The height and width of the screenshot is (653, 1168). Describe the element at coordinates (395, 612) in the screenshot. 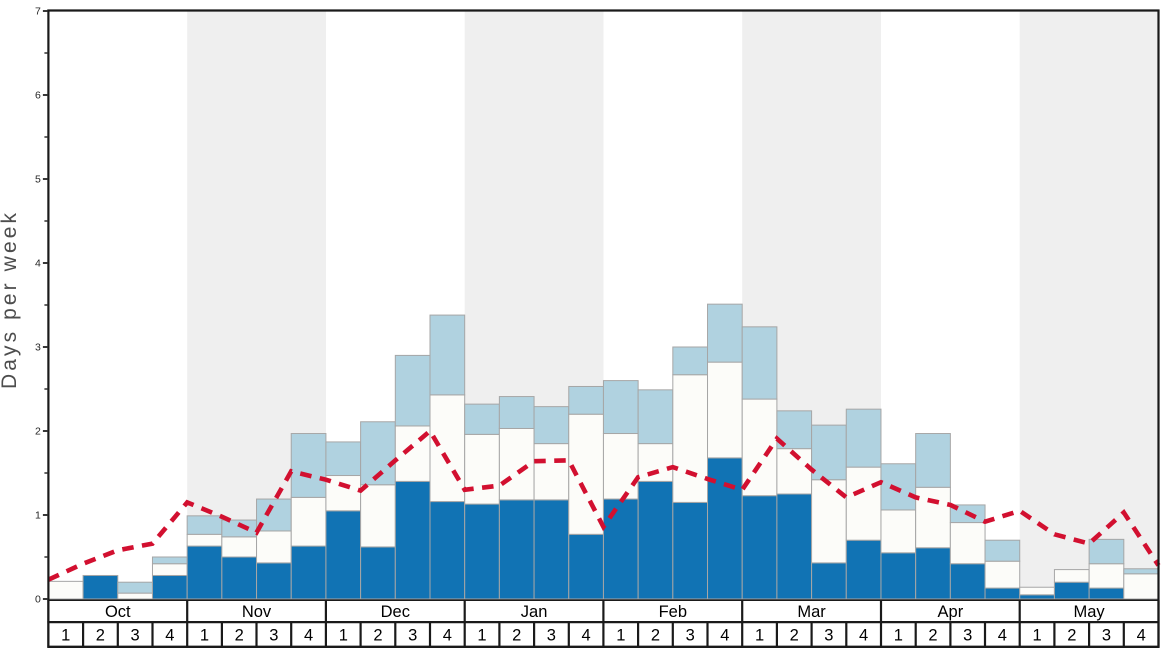

I see `svg-text: Dec` at that location.